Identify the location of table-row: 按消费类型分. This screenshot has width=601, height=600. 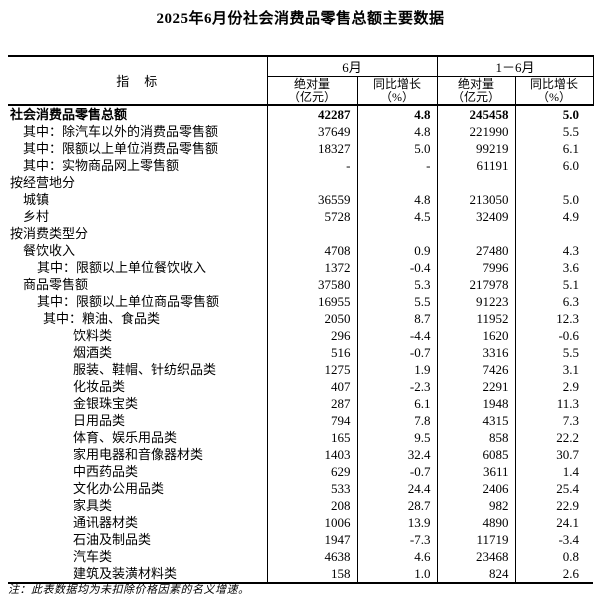
(300, 233).